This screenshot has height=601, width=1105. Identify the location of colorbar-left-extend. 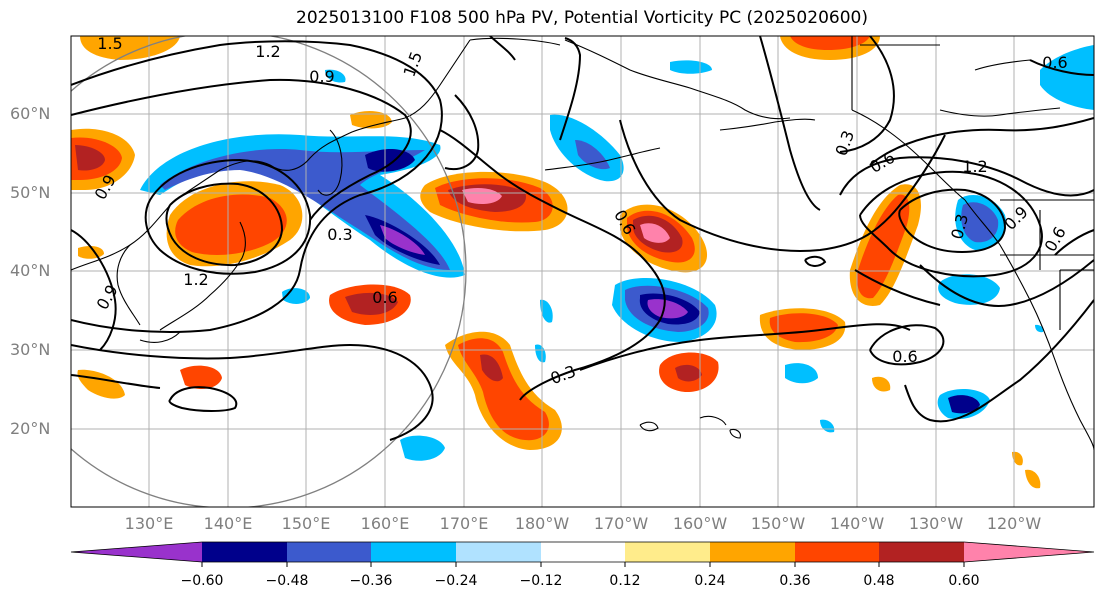
(136, 552).